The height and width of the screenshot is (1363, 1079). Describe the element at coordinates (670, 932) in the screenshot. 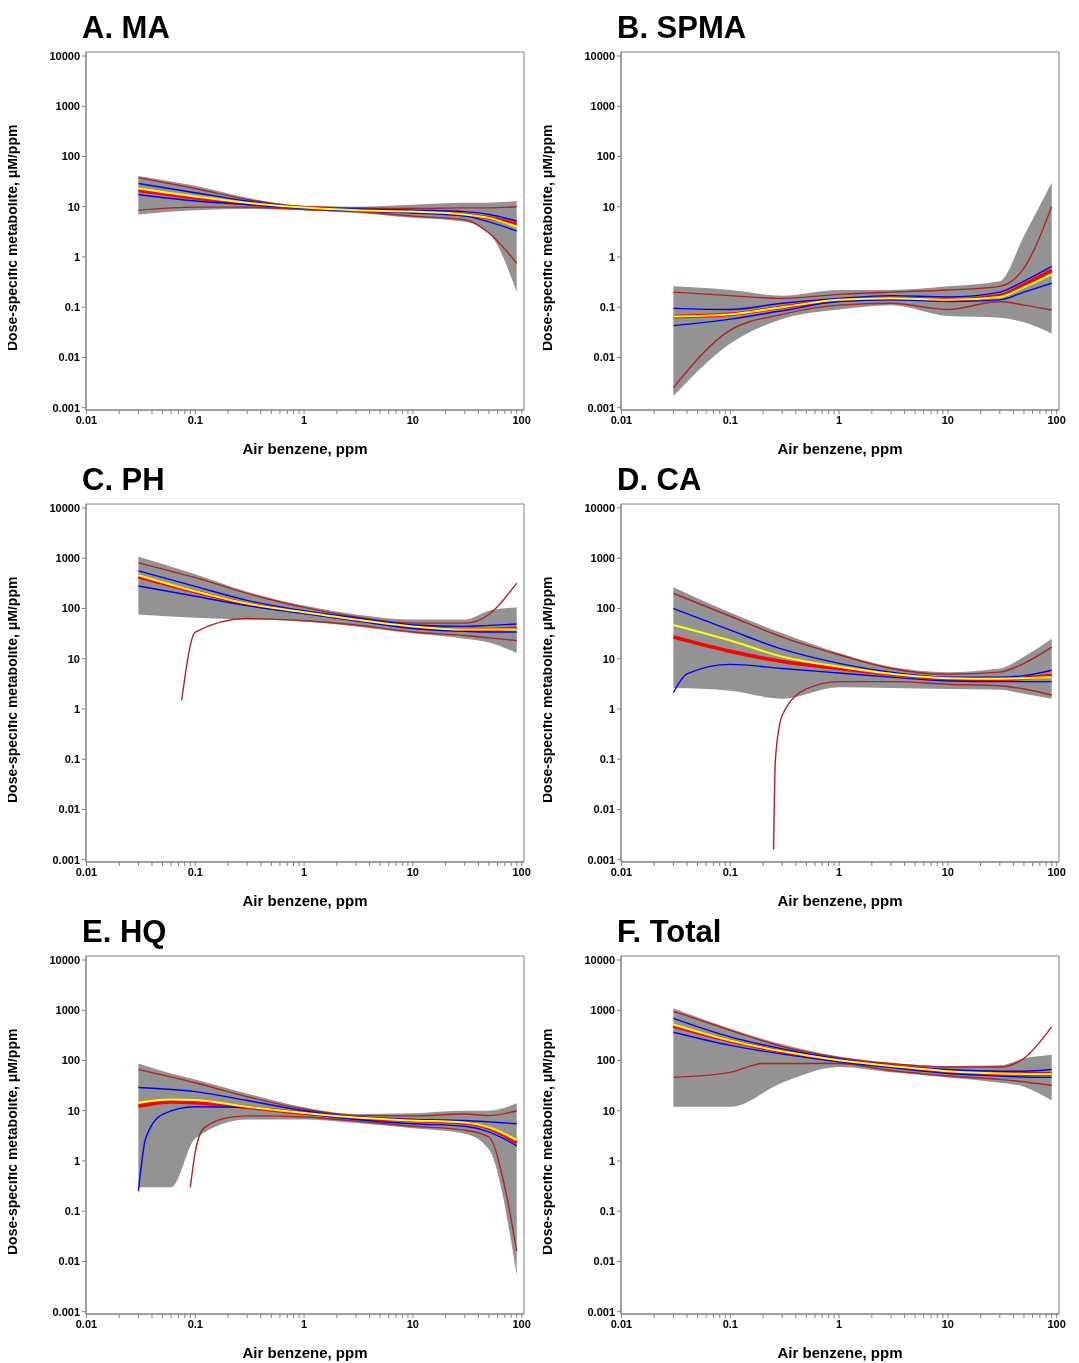

I see `chart-title: F. Total` at that location.